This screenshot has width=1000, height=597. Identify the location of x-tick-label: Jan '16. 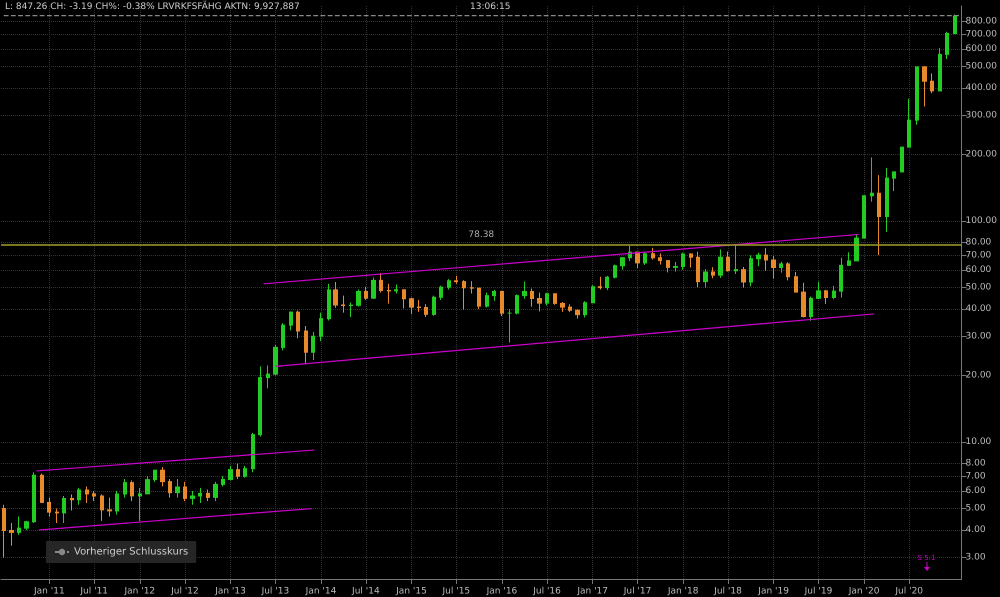
(502, 591).